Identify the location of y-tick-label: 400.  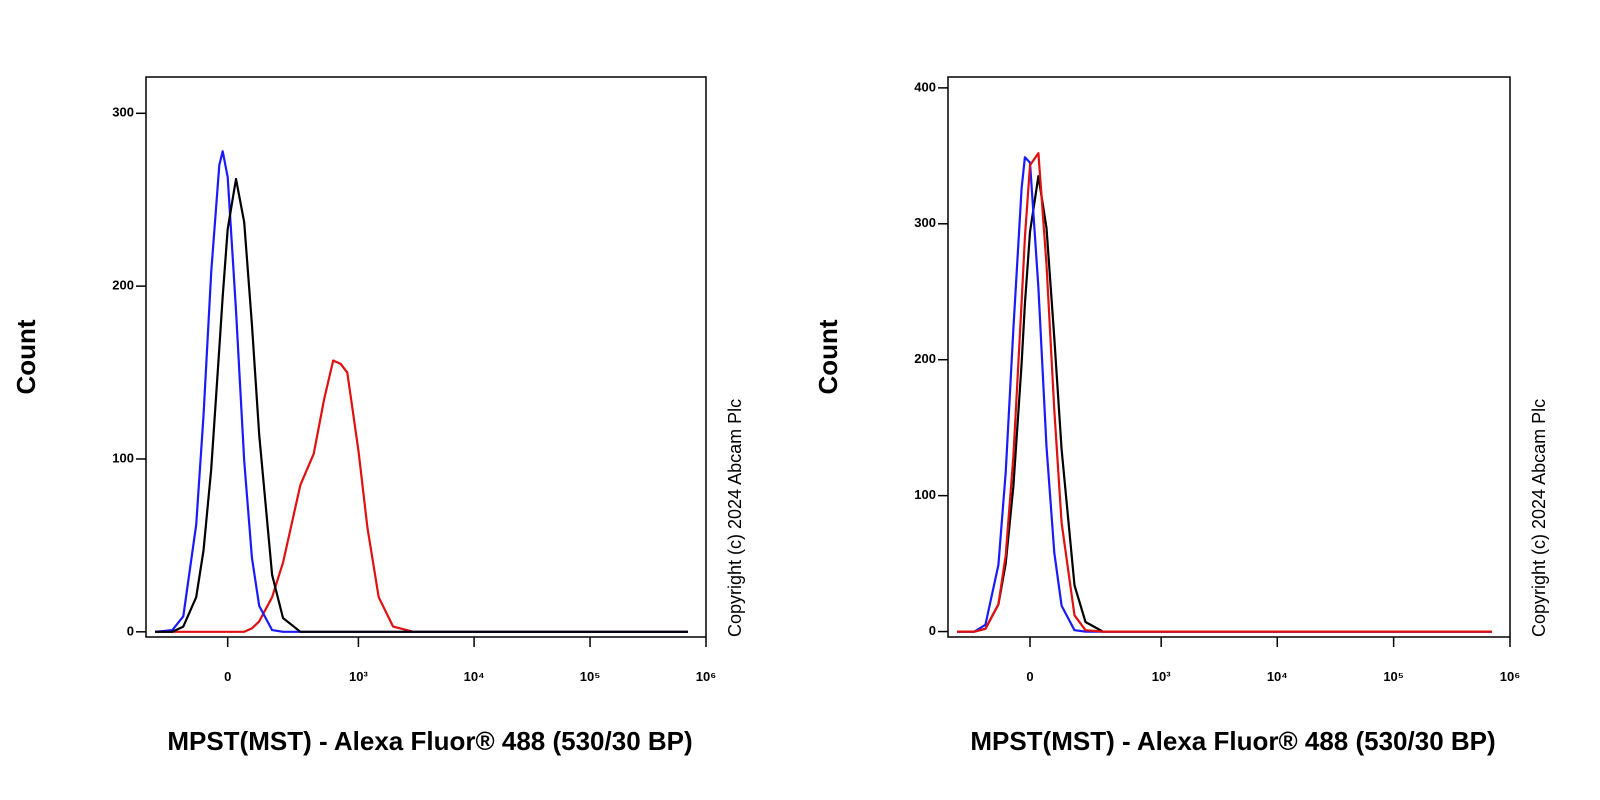
(925, 86).